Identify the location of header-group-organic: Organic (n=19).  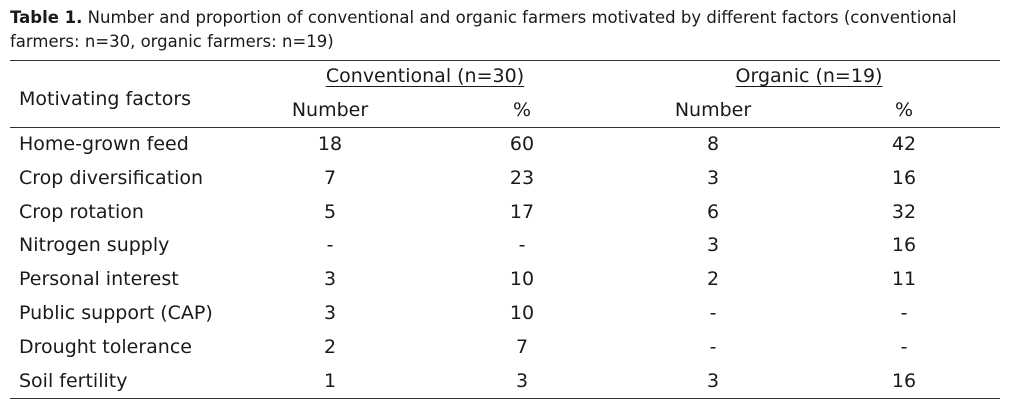
(809, 76).